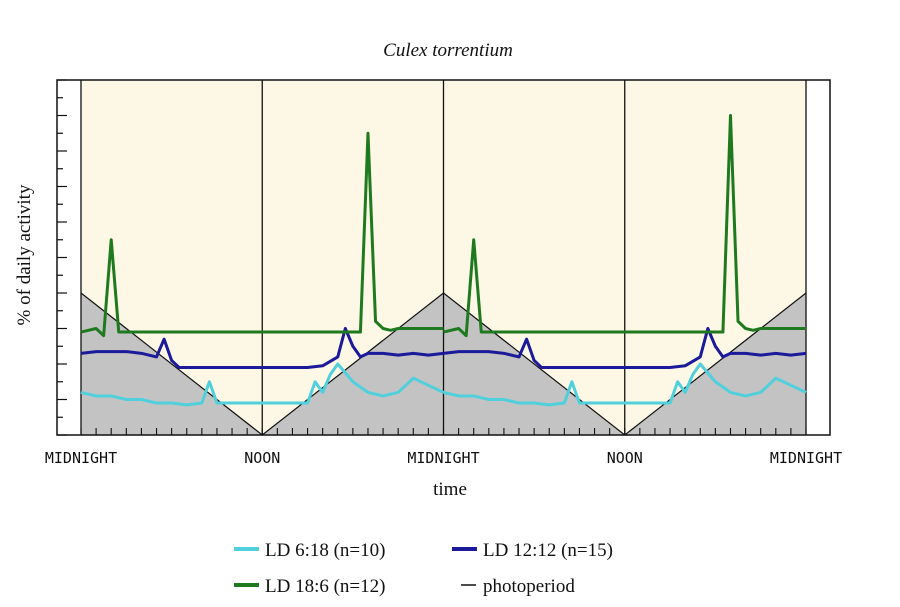  What do you see at coordinates (325, 550) in the screenshot?
I see `legend-label-ld-6-18: LD 6:18 (n=10)` at bounding box center [325, 550].